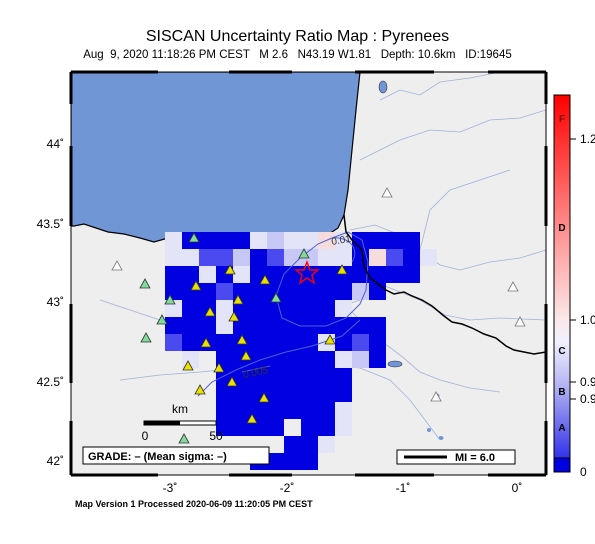  What do you see at coordinates (475, 458) in the screenshot?
I see `mi-legend-text: MI = 6.0` at bounding box center [475, 458].